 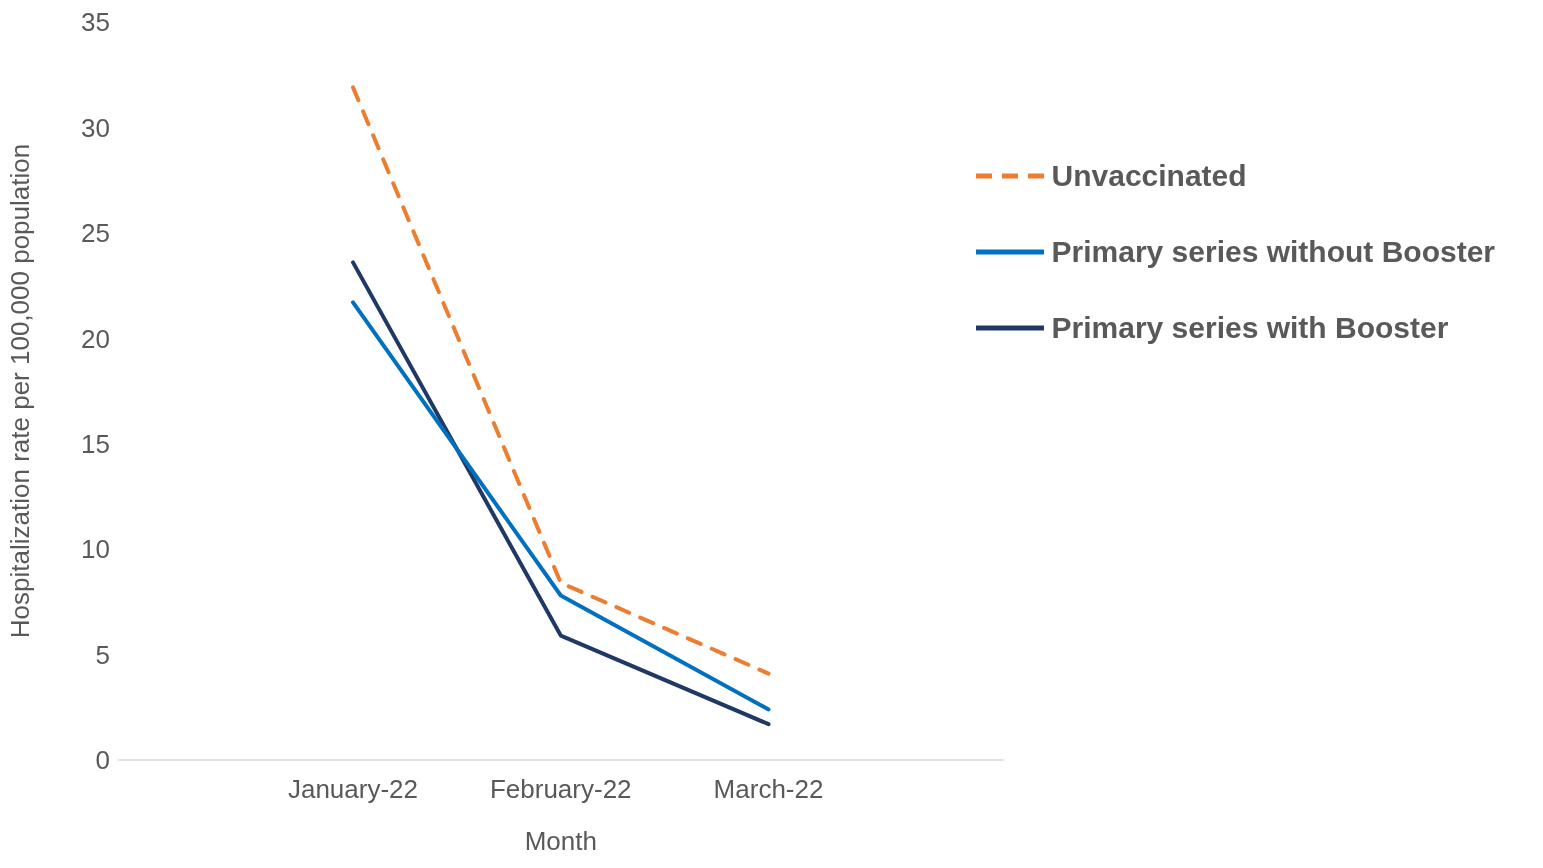 I want to click on x-tick-label: March-22, so click(x=768, y=789).